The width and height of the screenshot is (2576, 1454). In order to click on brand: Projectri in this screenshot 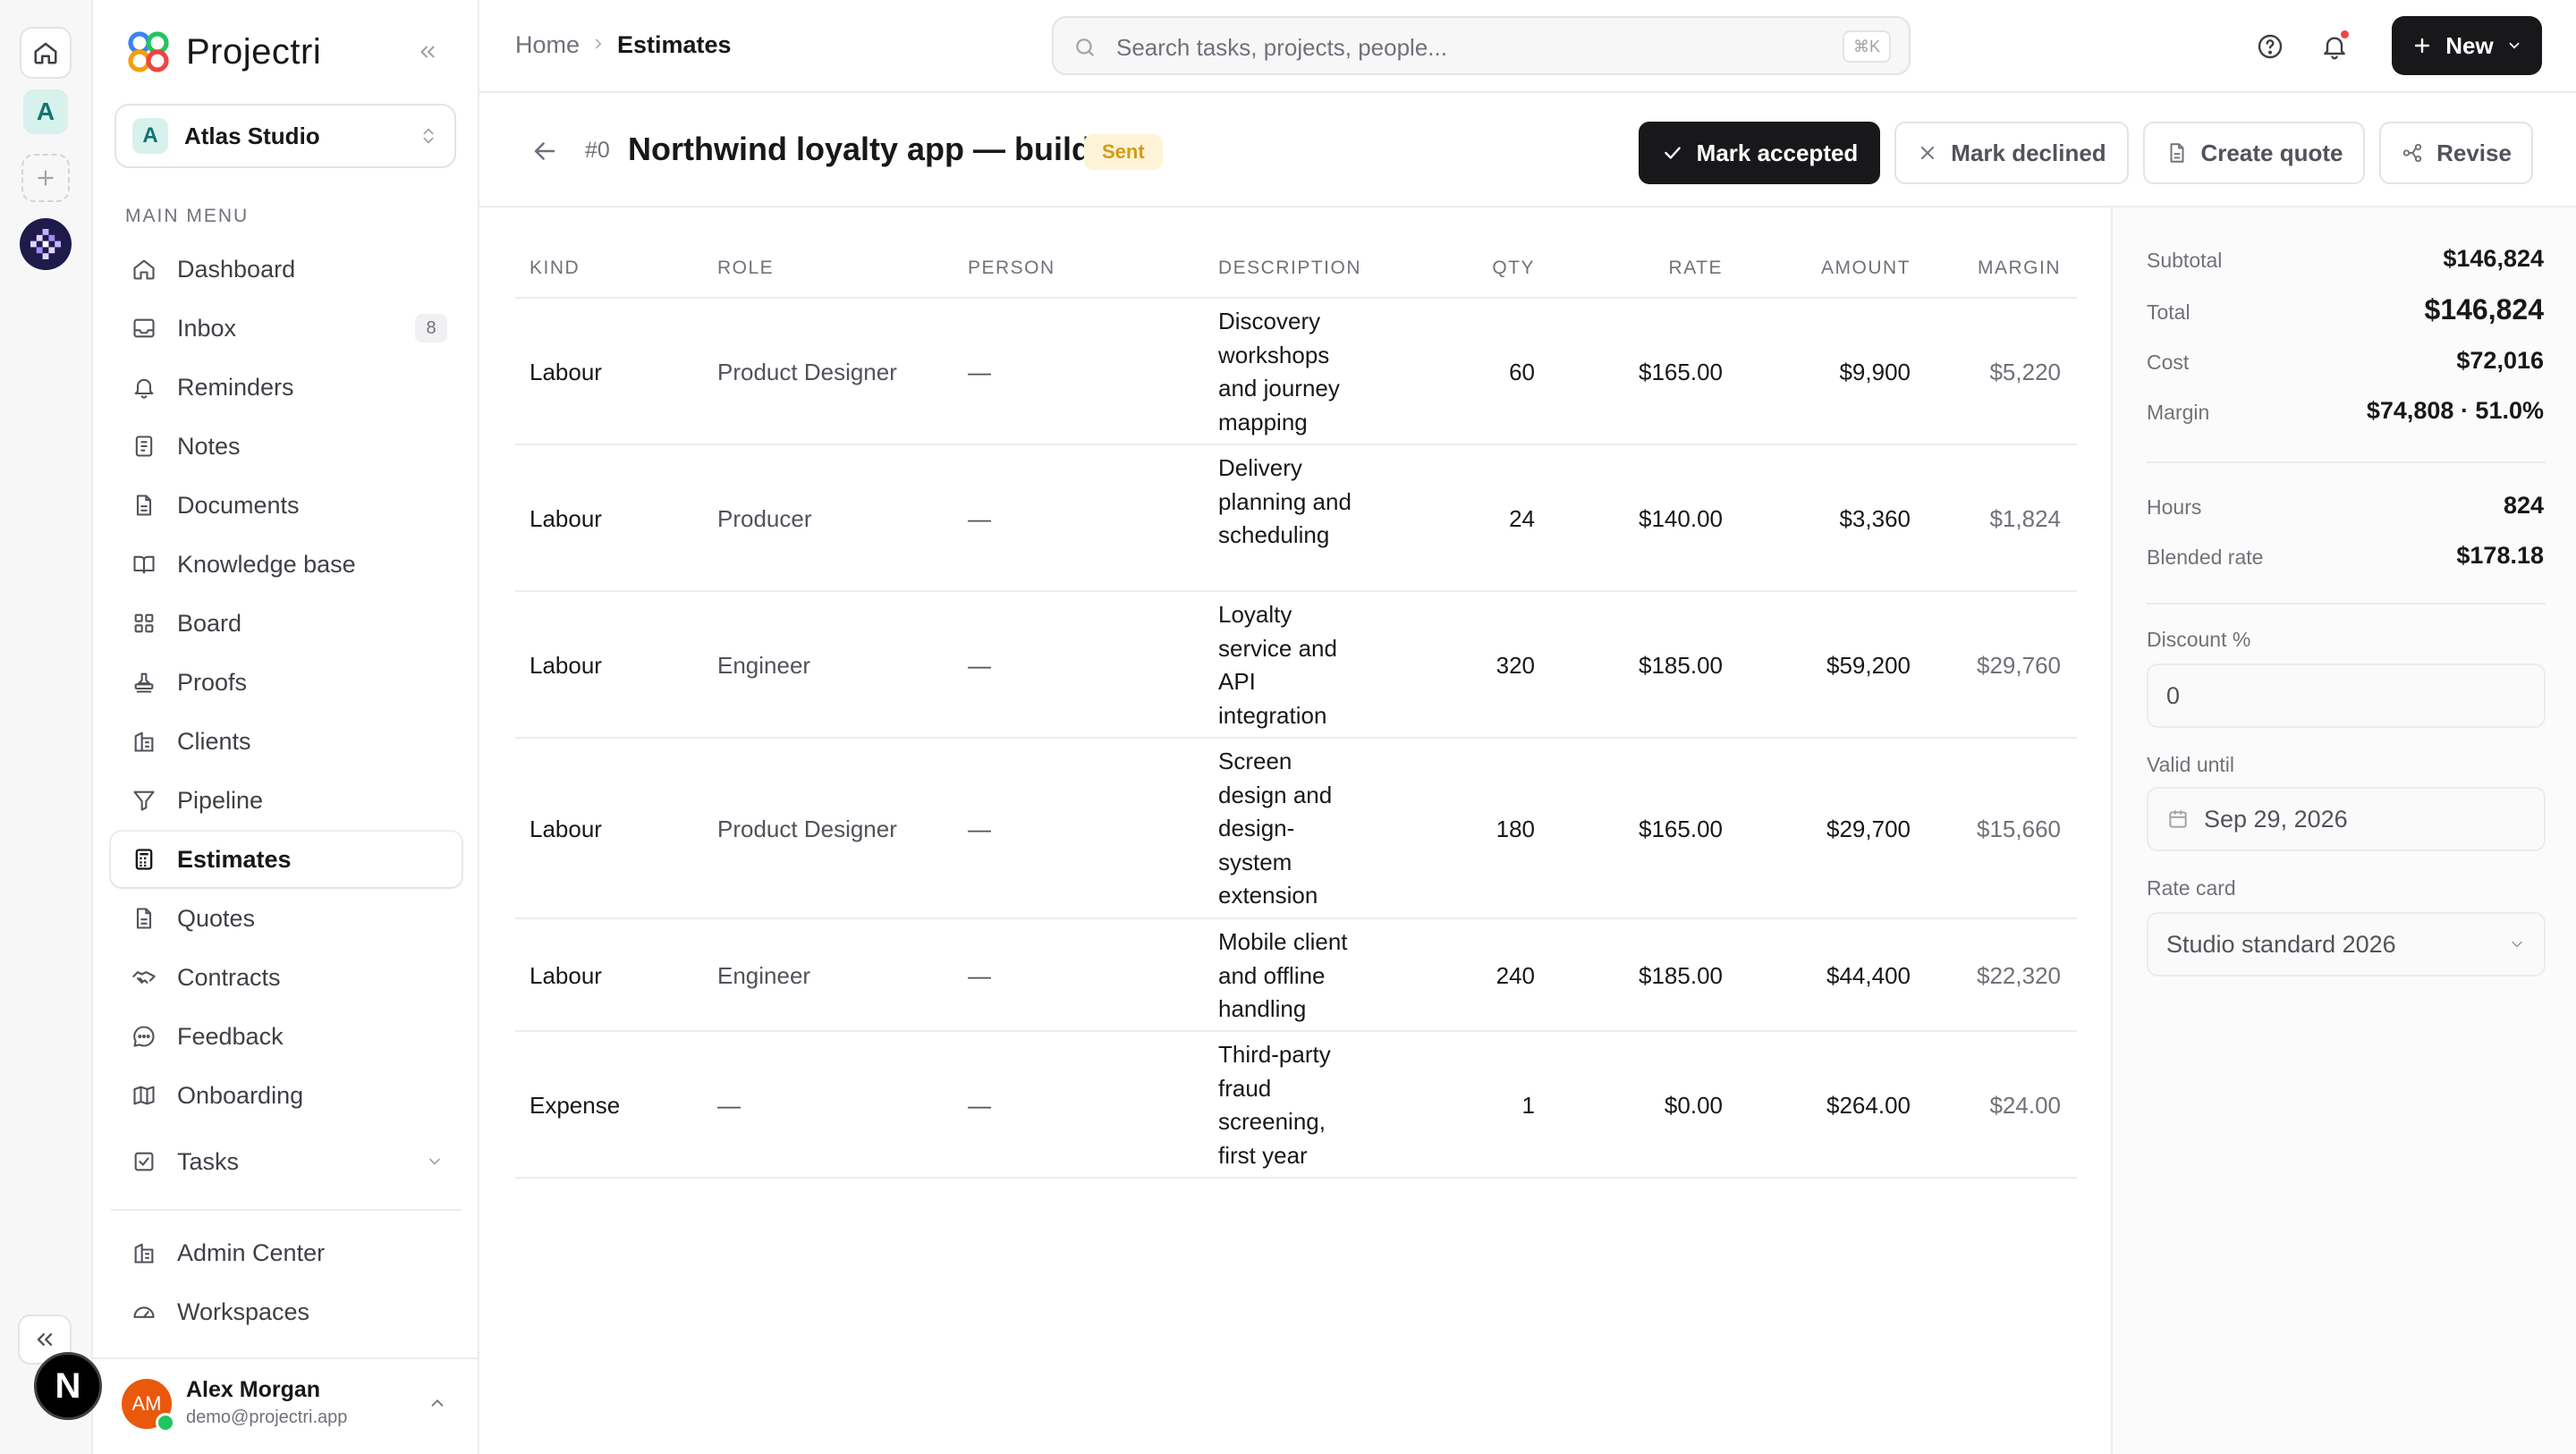, I will do `click(222, 52)`.